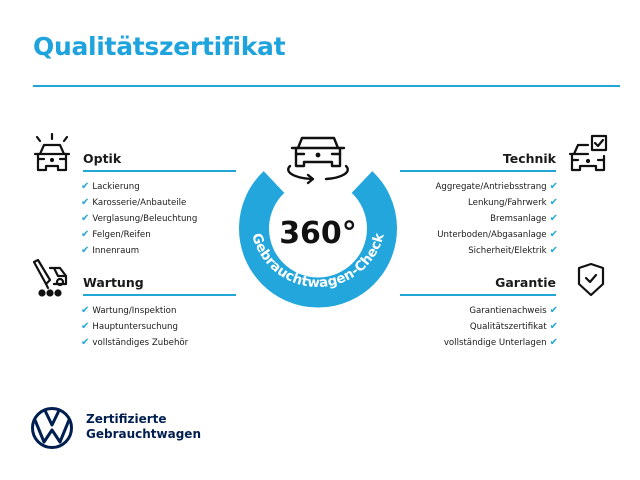 The width and height of the screenshot is (640, 480). I want to click on list-item: Aggregate/Antriebsstrang ✔, so click(496, 186).